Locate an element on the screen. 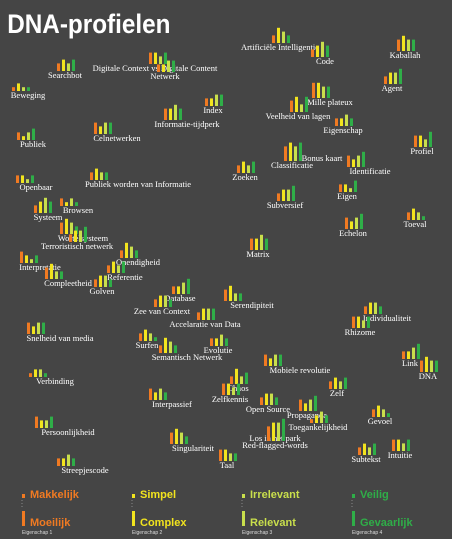 The image size is (452, 539). node-label: Digitale Context vs Digitale Content is located at coordinates (155, 68).